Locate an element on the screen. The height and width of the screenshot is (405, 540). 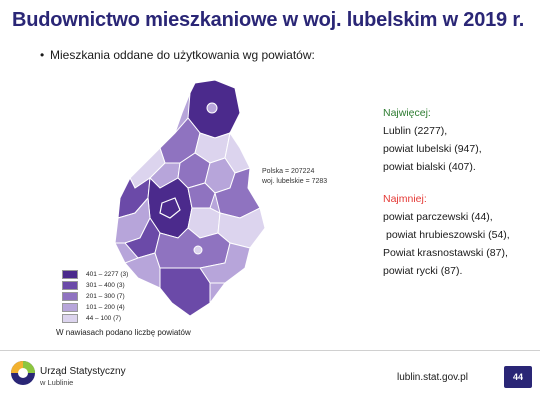
most-header: Najwięcej: is located at coordinates (407, 113).